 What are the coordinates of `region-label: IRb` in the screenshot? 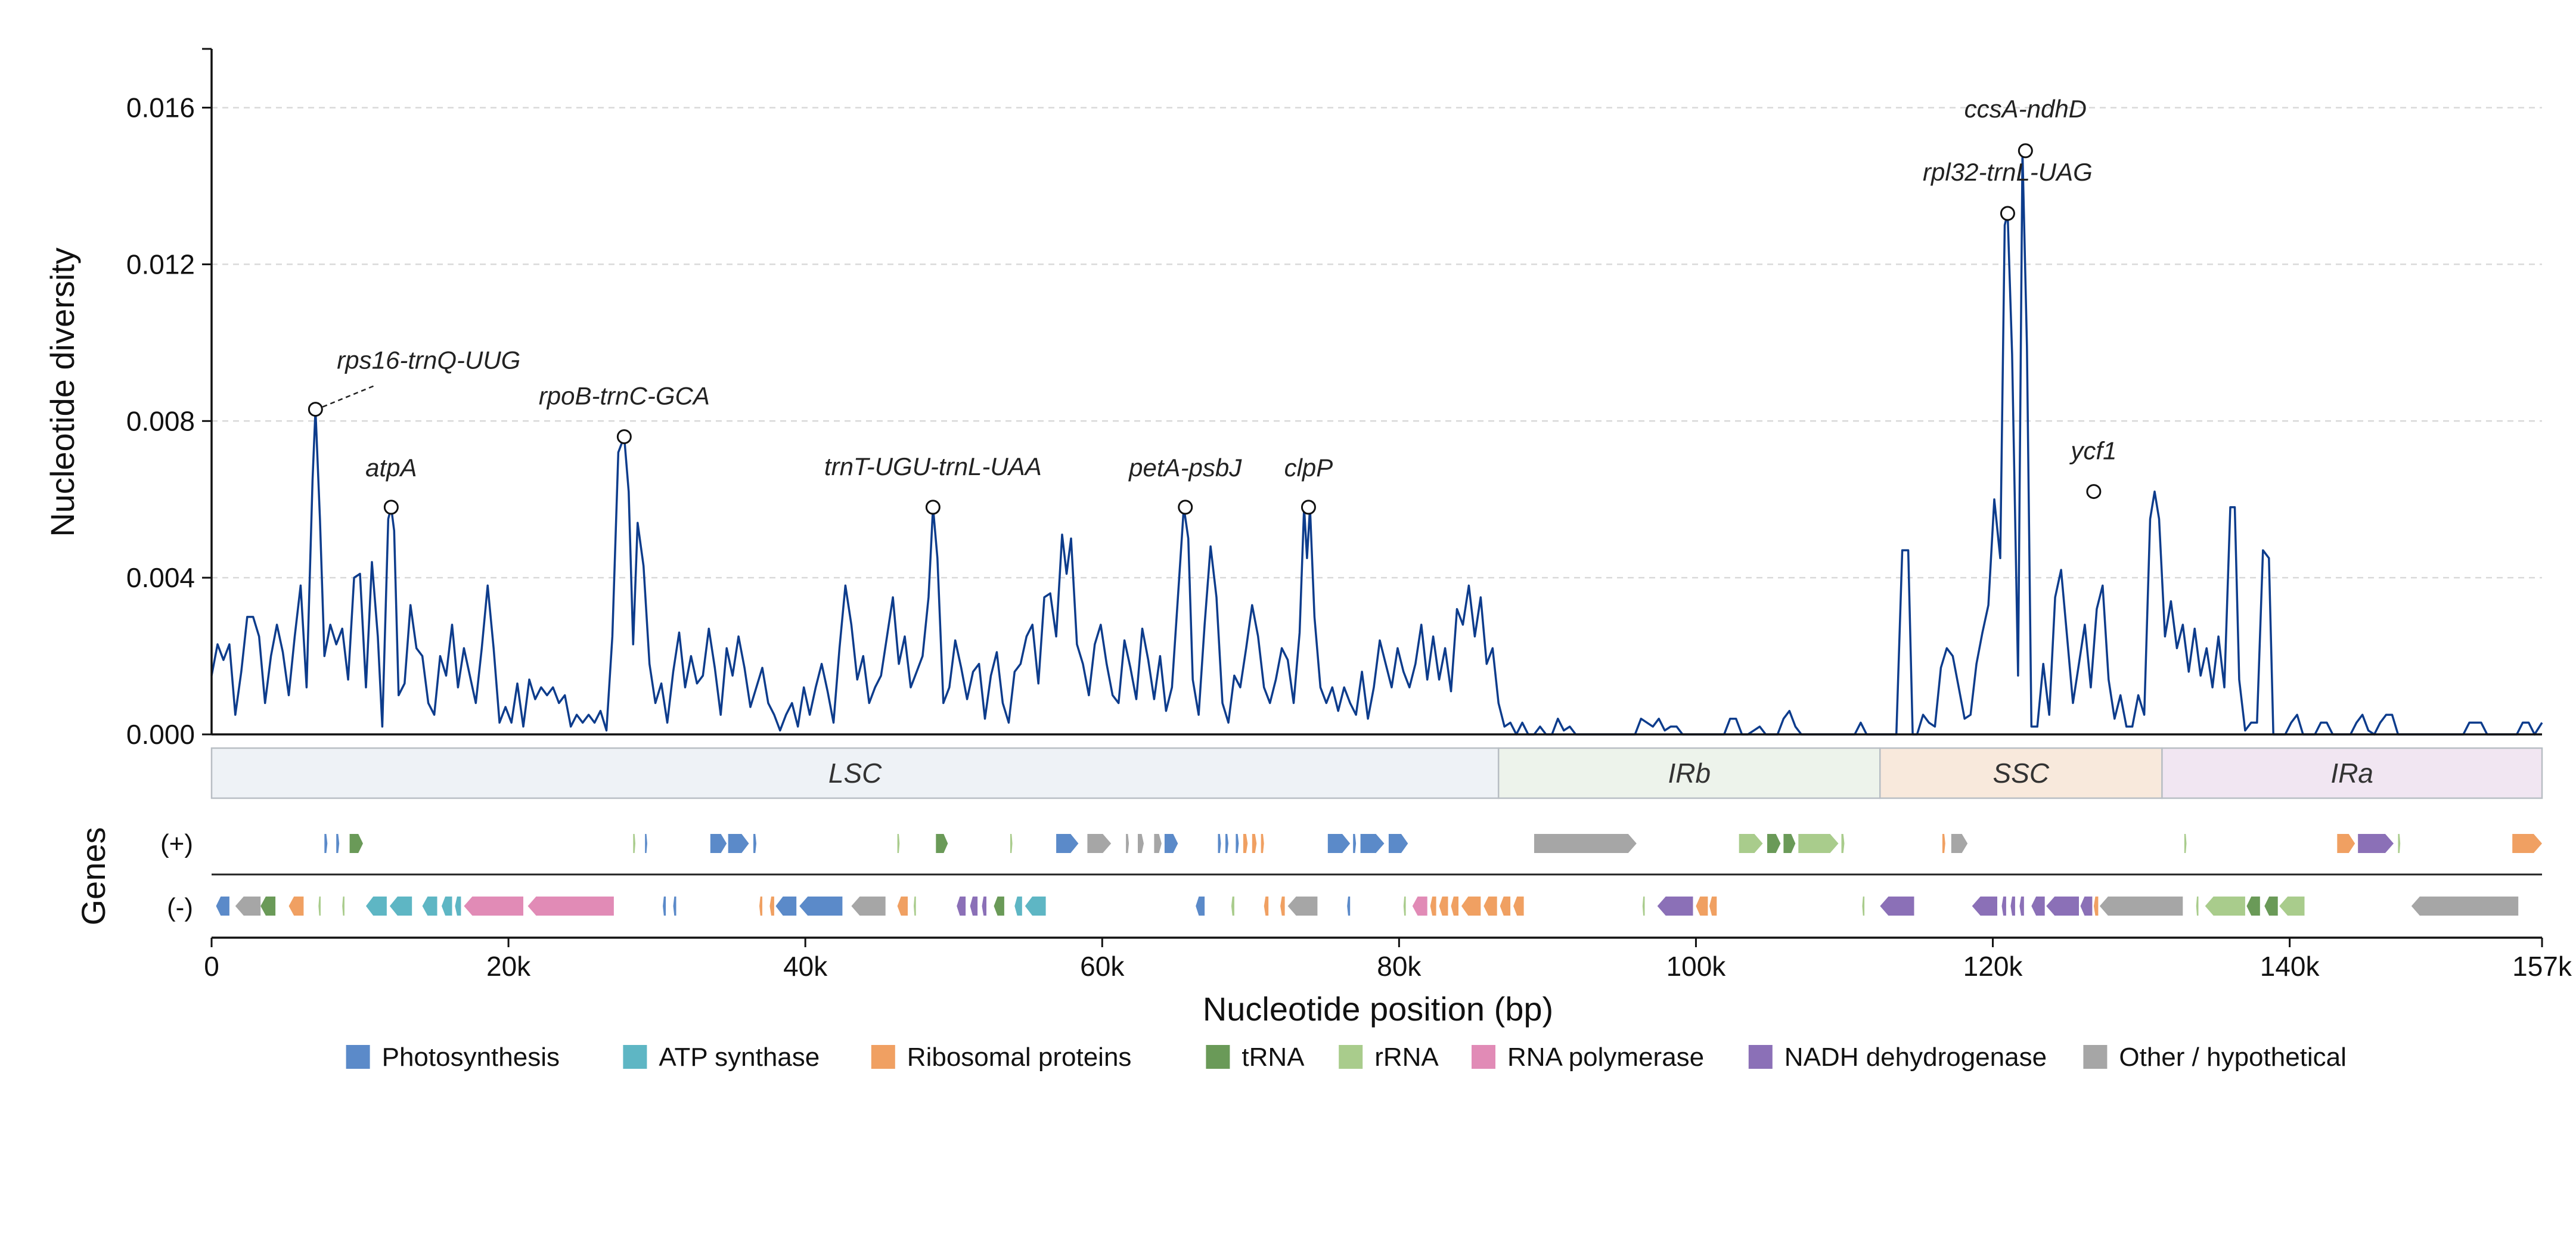 It's located at (1690, 773).